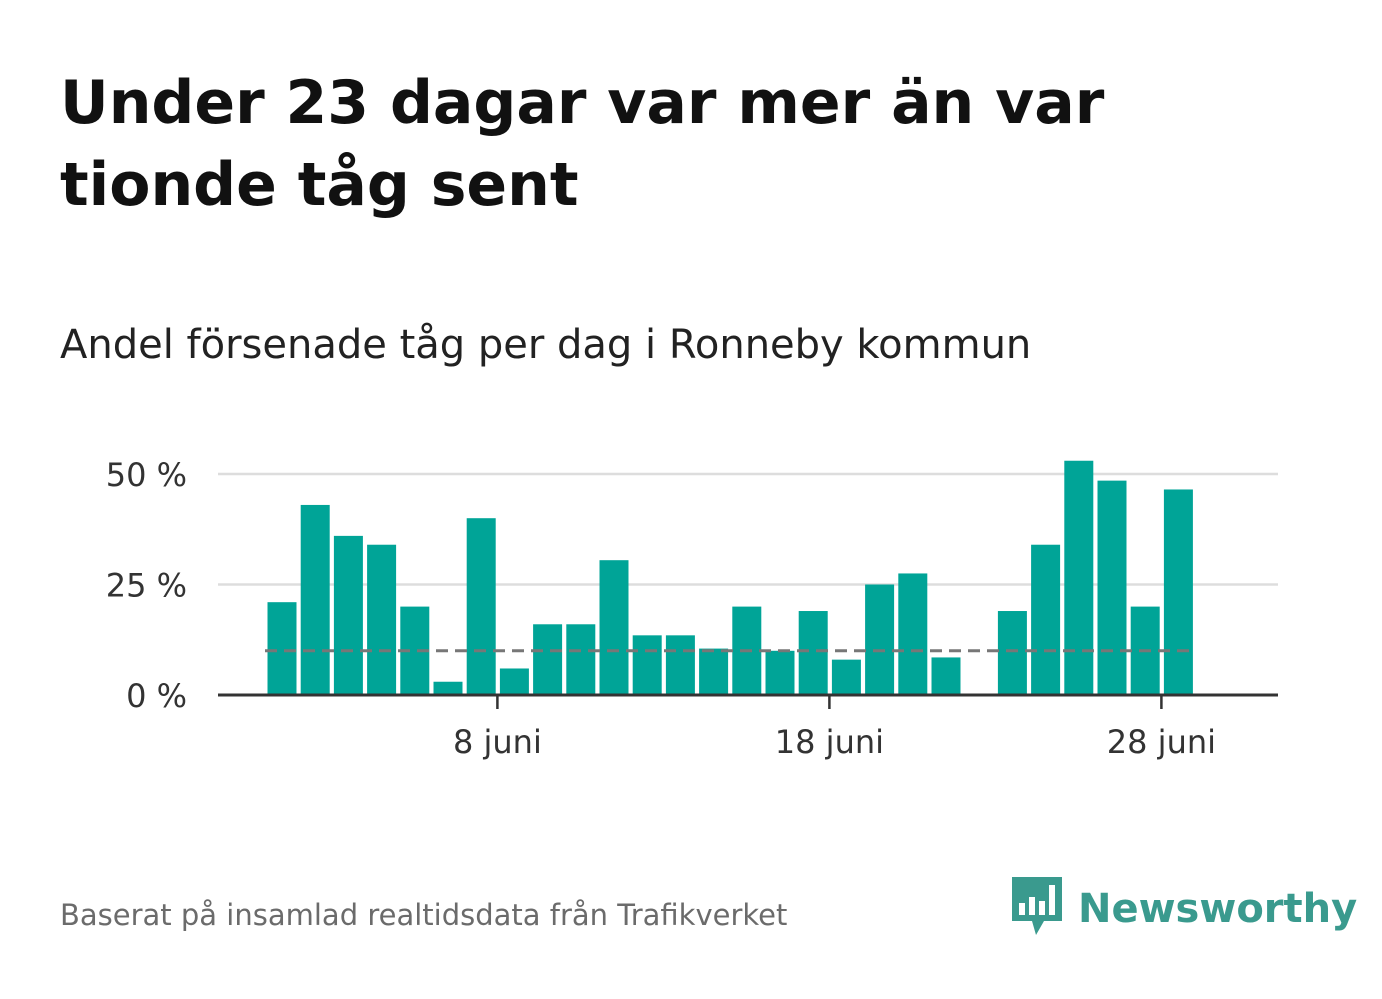 Image resolution: width=1382 pixels, height=999 pixels. I want to click on x-tick-label: 18 juni, so click(829, 742).